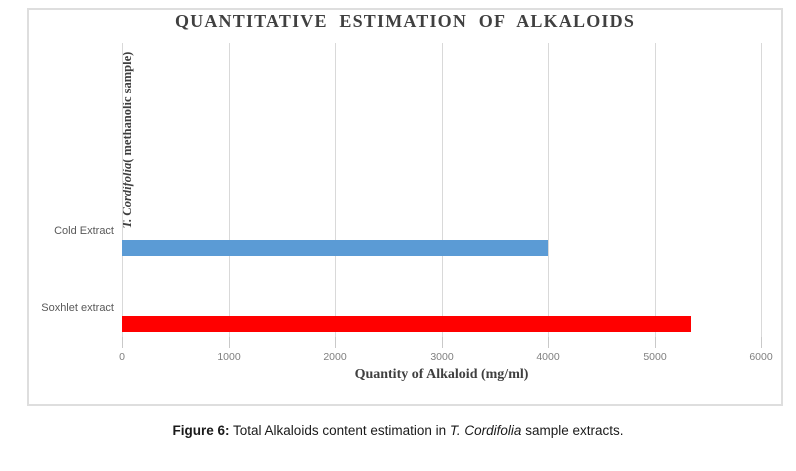 The image size is (796, 471). I want to click on bar-cold-extract, so click(335, 248).